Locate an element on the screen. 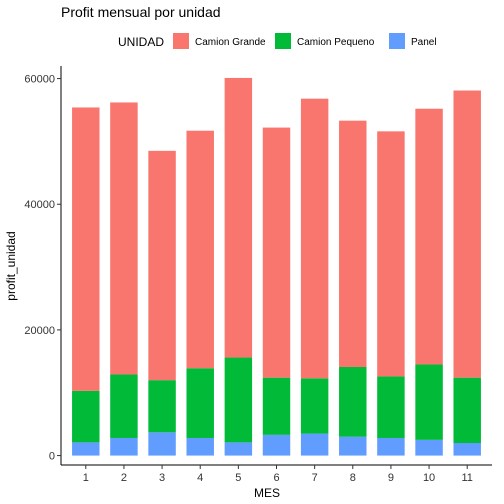  x-axis: 1 2 3 4 5 6 7 8 9 10 11 is located at coordinates (276, 474).